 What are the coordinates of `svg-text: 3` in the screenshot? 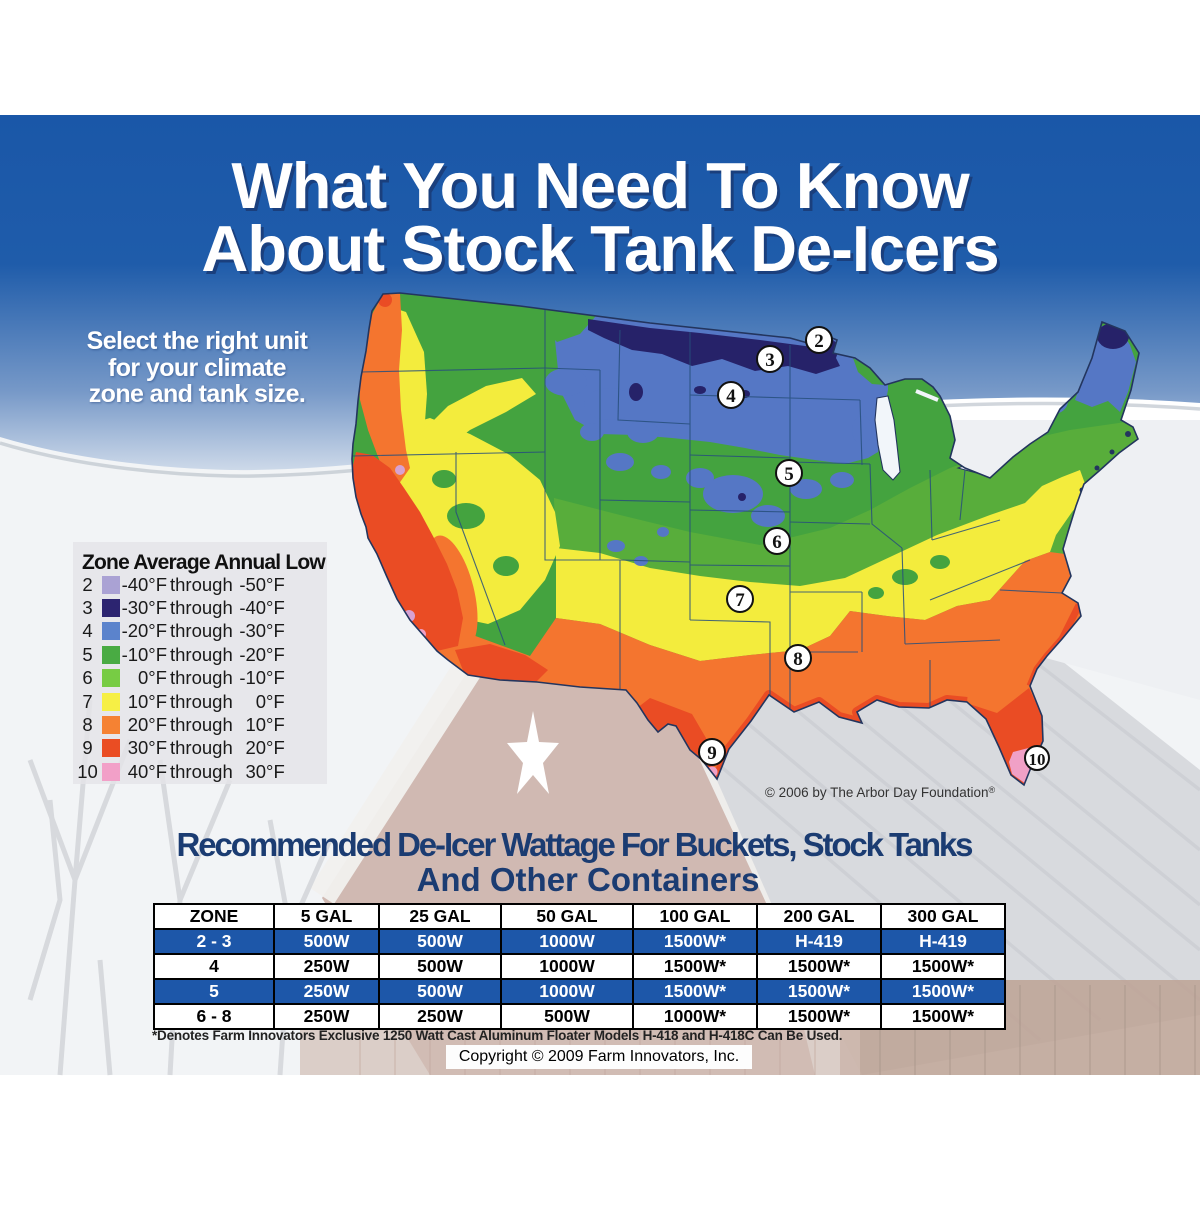 It's located at (770, 360).